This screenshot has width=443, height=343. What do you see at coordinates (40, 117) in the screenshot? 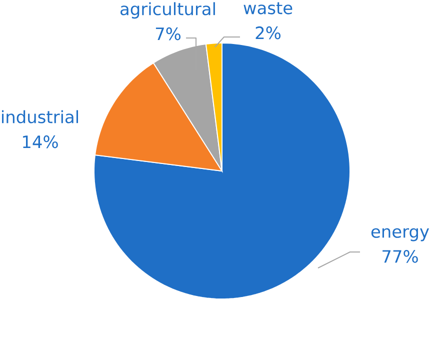
I see `slice-label: industrial` at bounding box center [40, 117].